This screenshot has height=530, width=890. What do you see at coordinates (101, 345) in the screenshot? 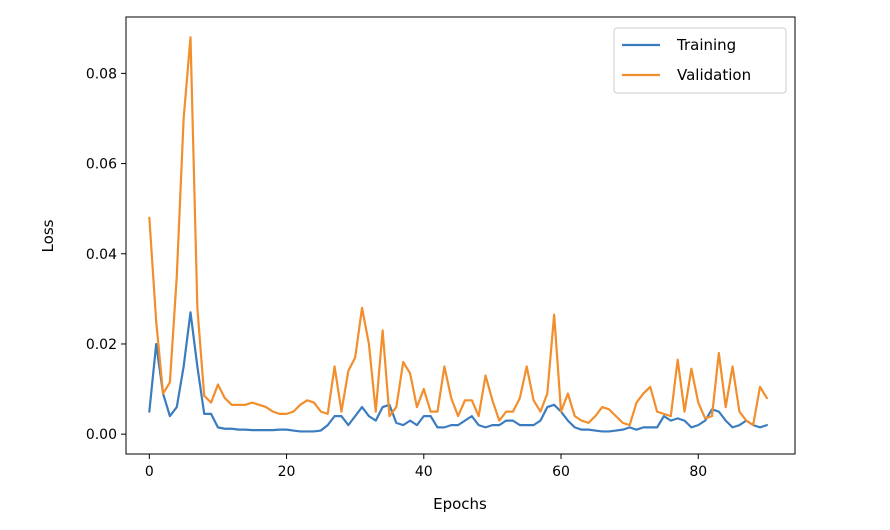
I see `y-tick-label: 0.02` at bounding box center [101, 345].